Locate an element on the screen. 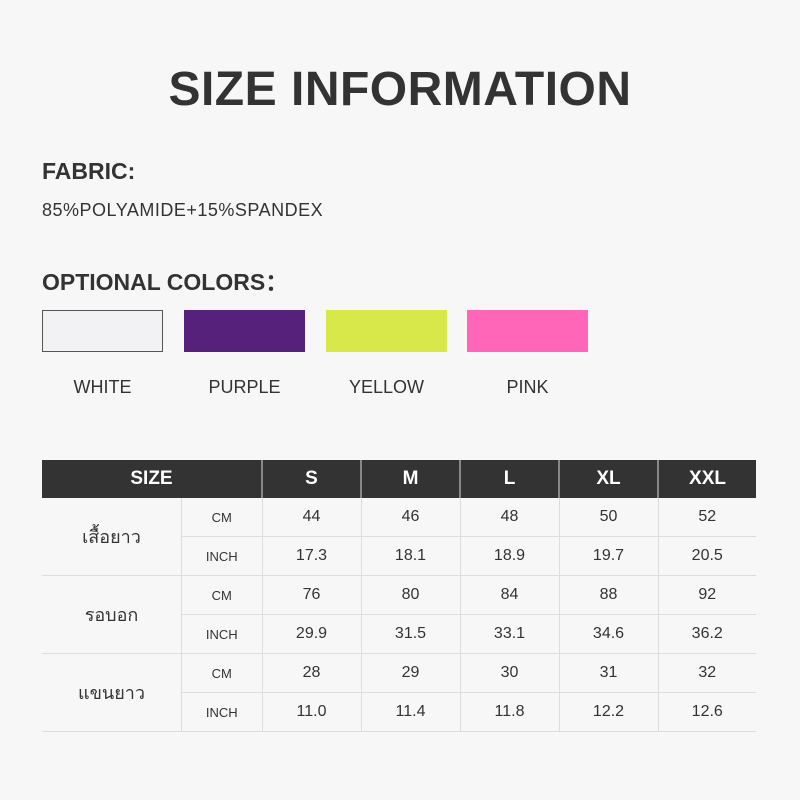 This screenshot has width=800, height=800. table-row: INCH 11.0 11.4 11.8 12.2 12.6 is located at coordinates (399, 712).